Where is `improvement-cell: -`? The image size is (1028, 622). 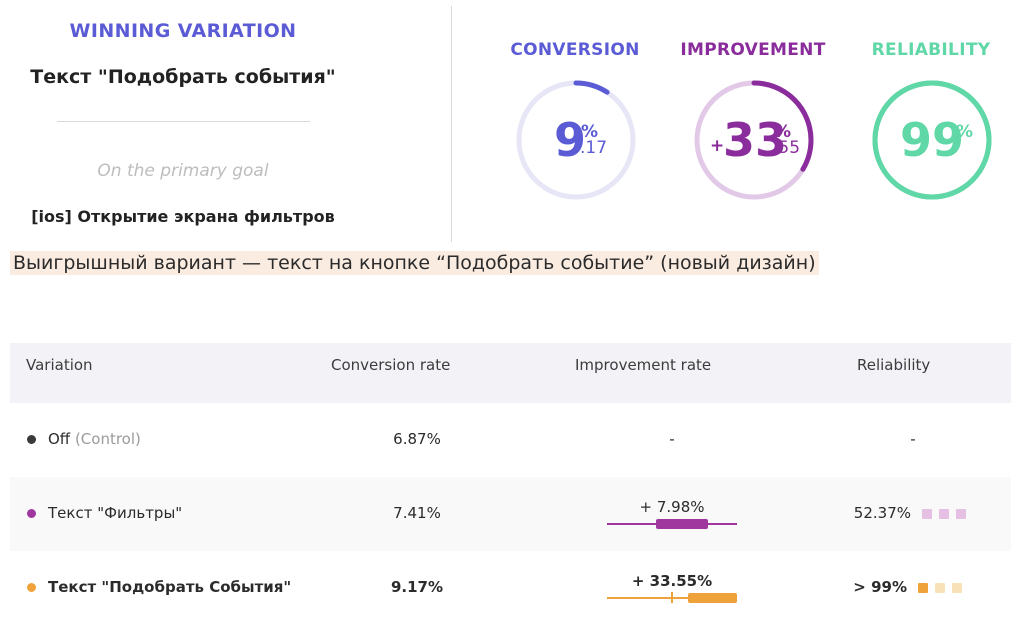
improvement-cell: - is located at coordinates (672, 439).